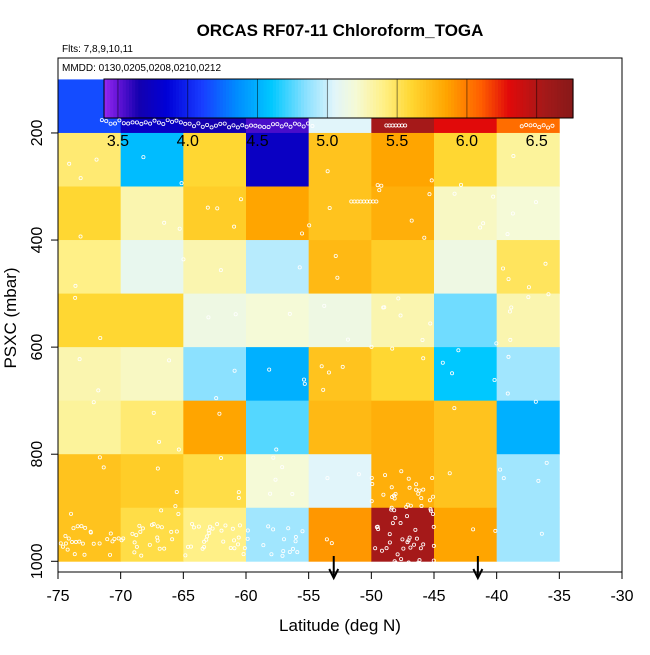 The height and width of the screenshot is (655, 650). I want to click on heatmap-cell-r1-c0, so click(90, 159).